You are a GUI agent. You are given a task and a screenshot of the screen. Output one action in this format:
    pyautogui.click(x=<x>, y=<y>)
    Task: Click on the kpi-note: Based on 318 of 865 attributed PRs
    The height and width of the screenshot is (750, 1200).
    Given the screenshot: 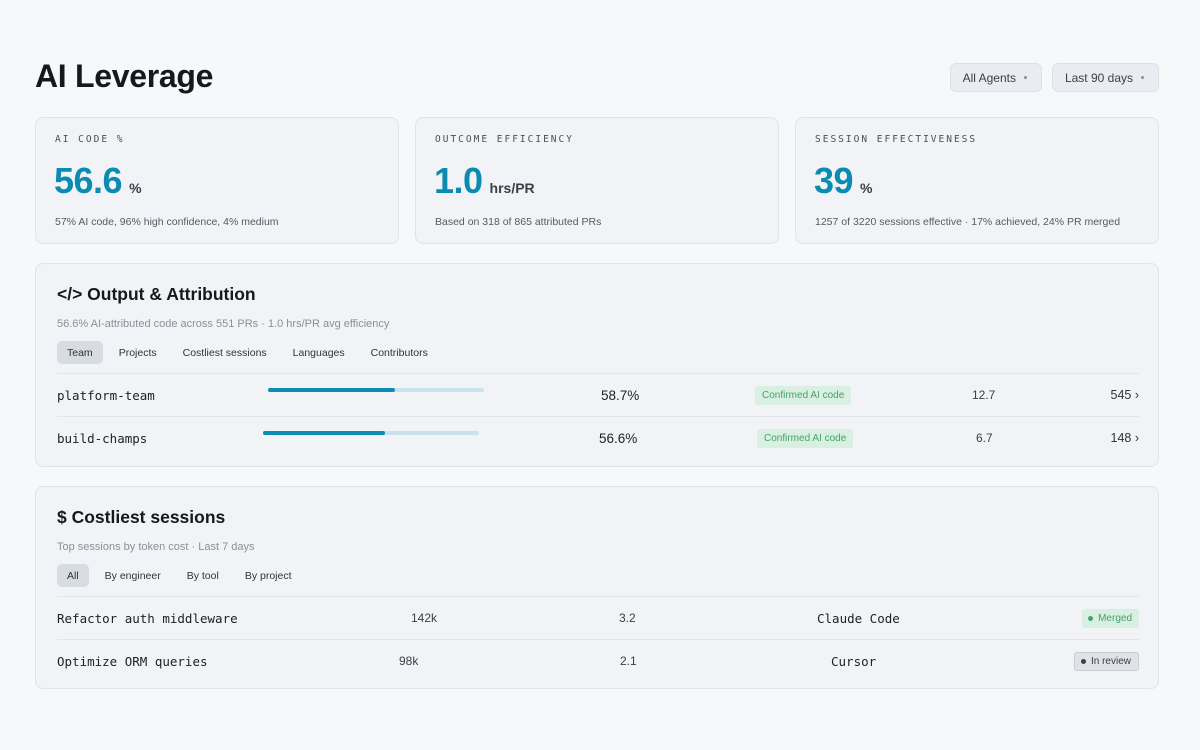 What is the action you would take?
    pyautogui.click(x=518, y=222)
    